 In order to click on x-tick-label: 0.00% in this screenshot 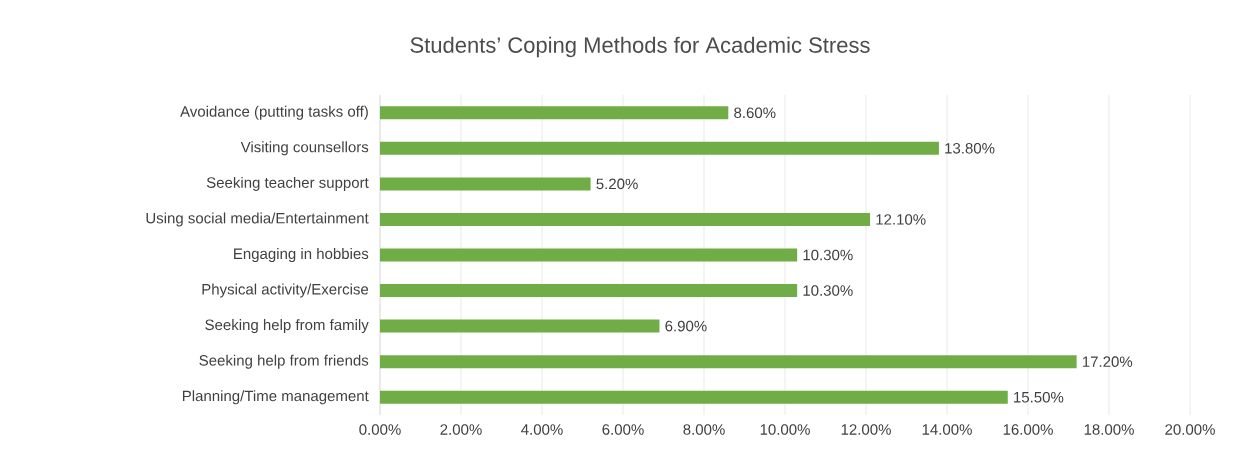, I will do `click(380, 429)`.